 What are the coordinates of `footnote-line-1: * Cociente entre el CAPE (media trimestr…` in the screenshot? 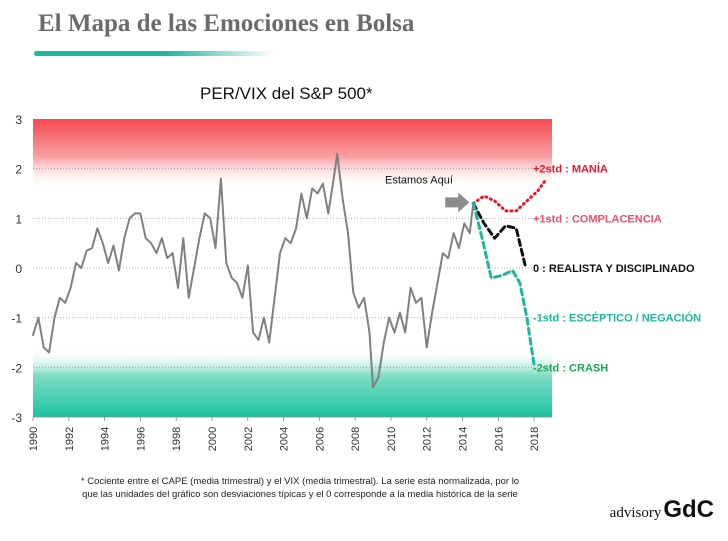 It's located at (300, 481).